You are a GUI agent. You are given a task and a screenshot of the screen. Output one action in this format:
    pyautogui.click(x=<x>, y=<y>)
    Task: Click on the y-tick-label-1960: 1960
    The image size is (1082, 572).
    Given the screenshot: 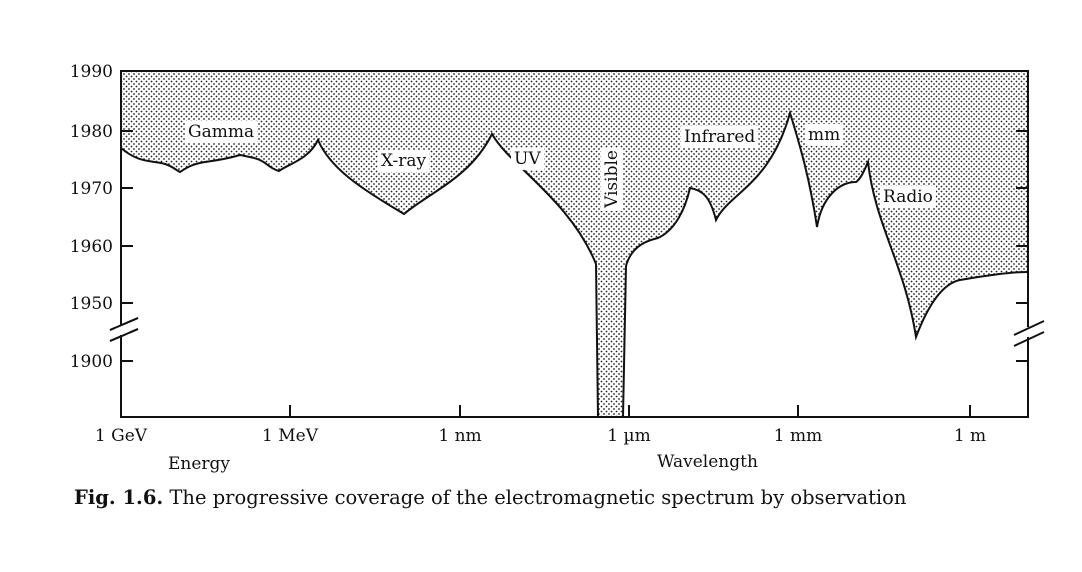 What is the action you would take?
    pyautogui.click(x=91, y=247)
    